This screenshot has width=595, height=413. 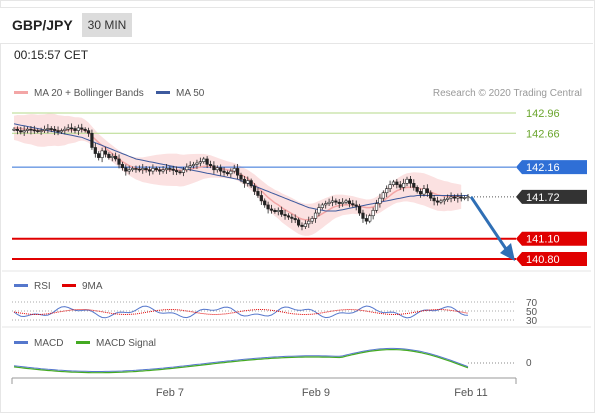 I want to click on level-label-141.10: 141.10, so click(x=543, y=240).